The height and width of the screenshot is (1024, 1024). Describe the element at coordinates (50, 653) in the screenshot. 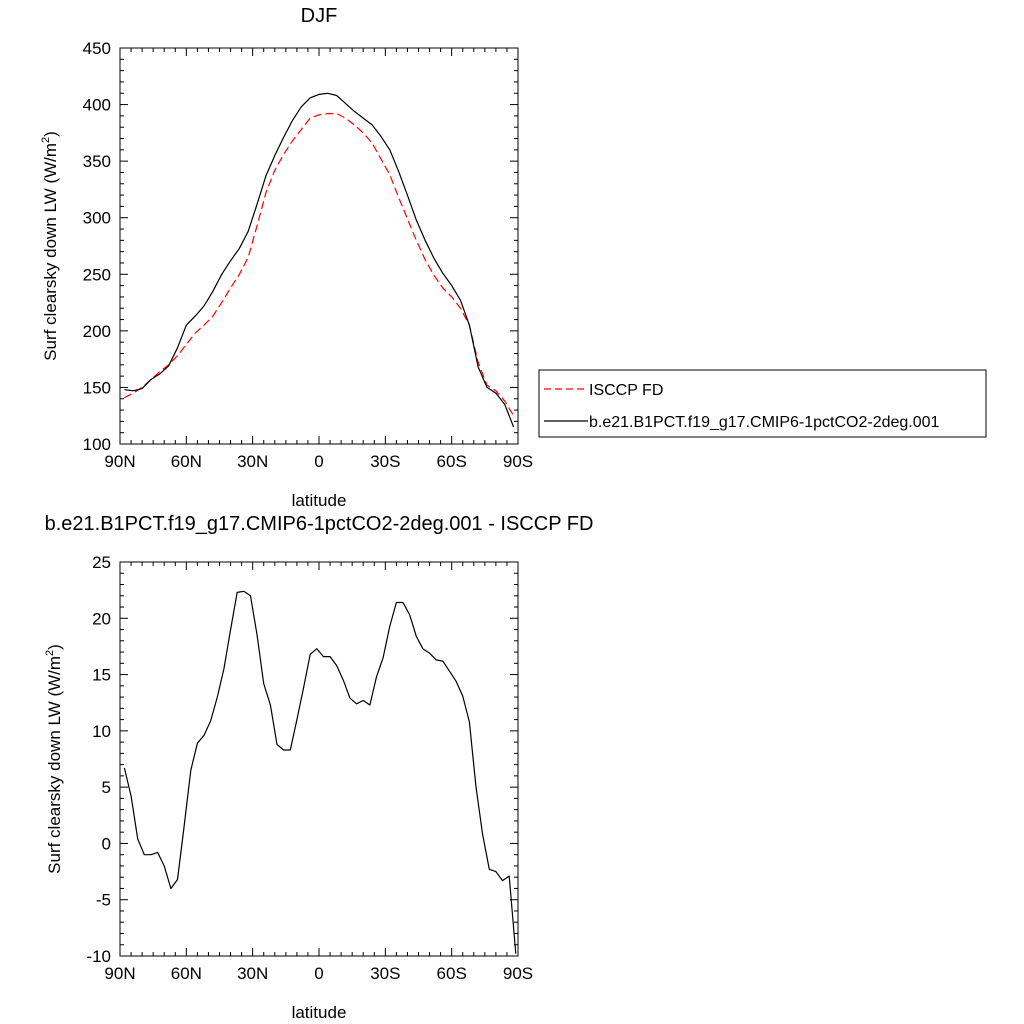

I see `bottom-plot-ylabel-superscript: 2` at that location.